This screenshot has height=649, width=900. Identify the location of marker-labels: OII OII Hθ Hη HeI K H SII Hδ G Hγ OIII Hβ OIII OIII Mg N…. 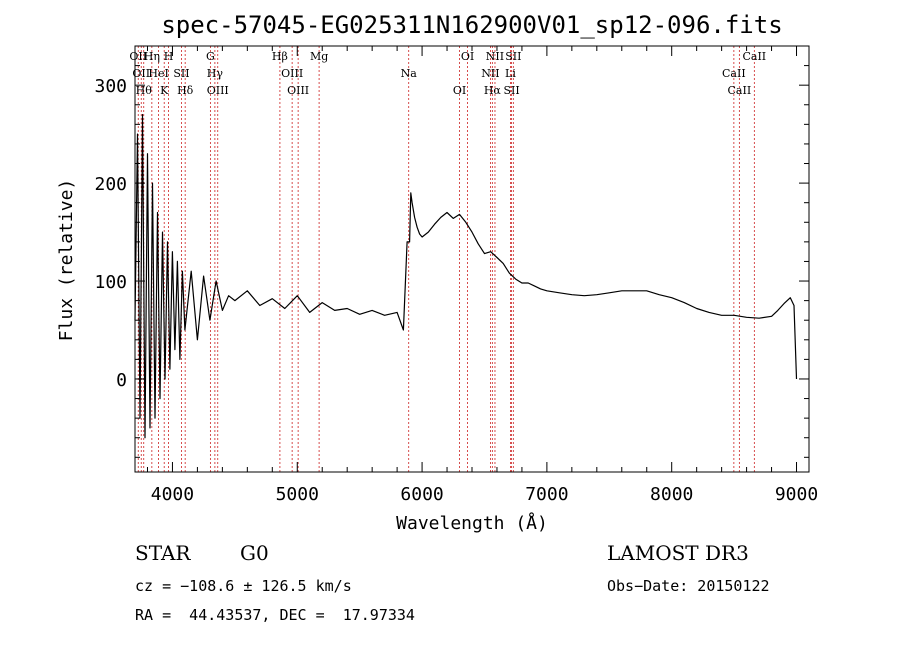
(447, 73).